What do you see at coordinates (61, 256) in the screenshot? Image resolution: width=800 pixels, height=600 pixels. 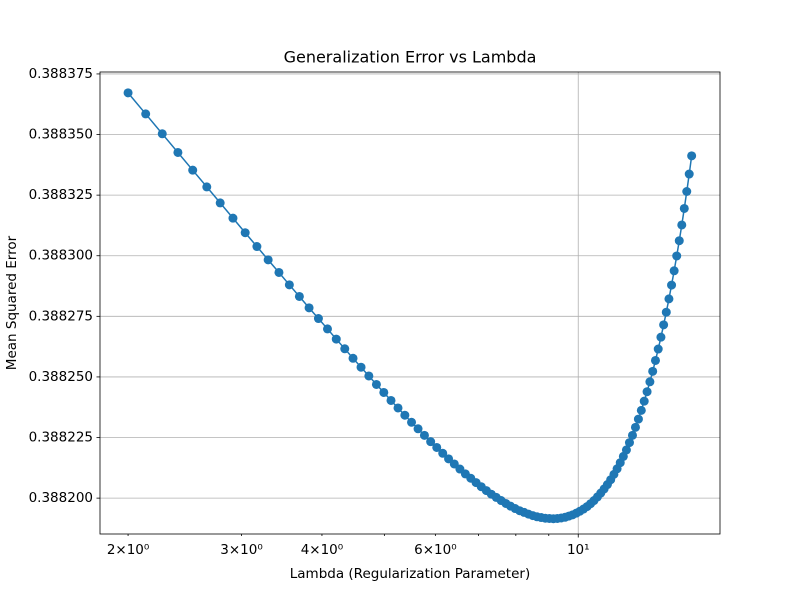 I see `y-tick-label: 0.388300` at bounding box center [61, 256].